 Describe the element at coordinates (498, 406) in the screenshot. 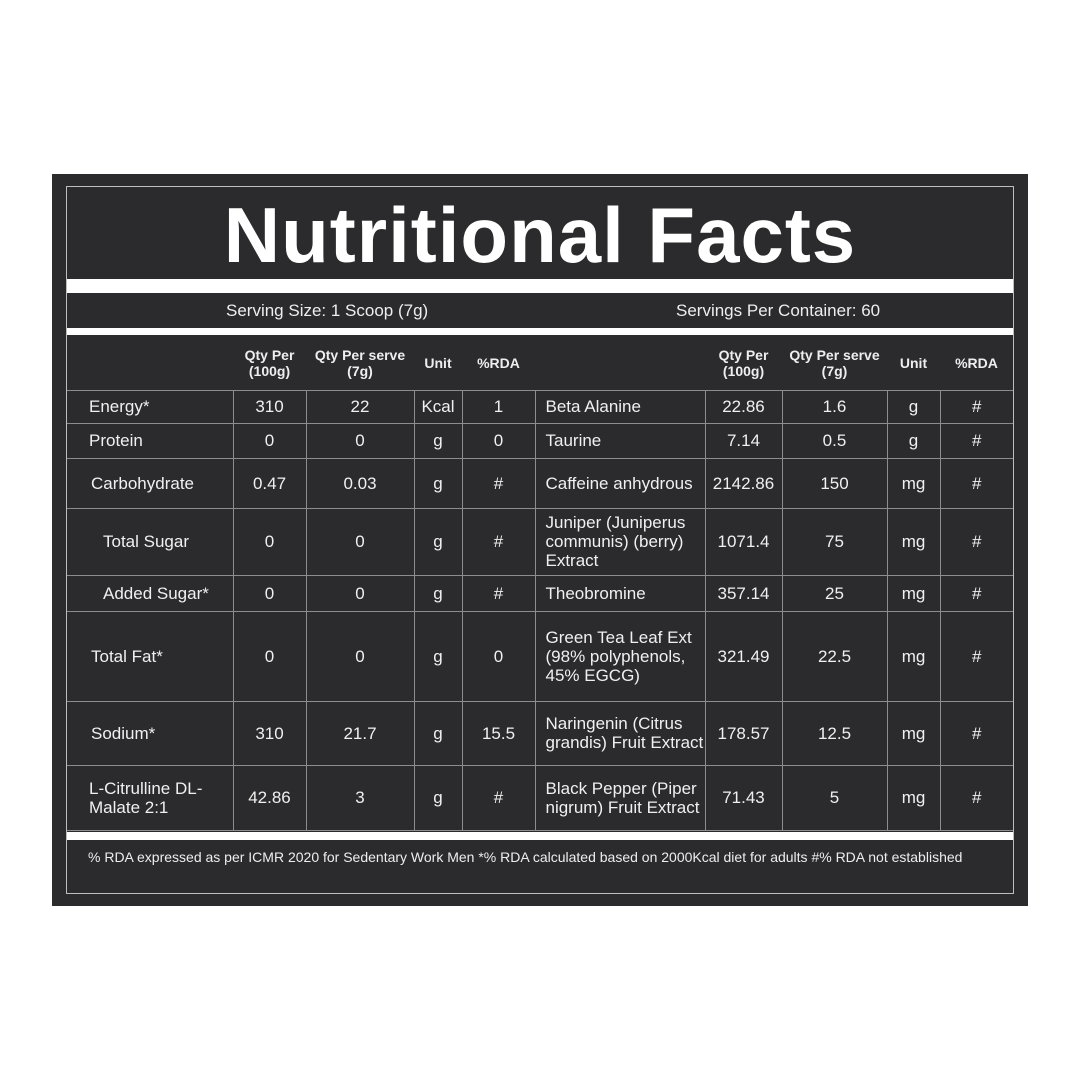

I see `left-rda-cell: 1` at that location.